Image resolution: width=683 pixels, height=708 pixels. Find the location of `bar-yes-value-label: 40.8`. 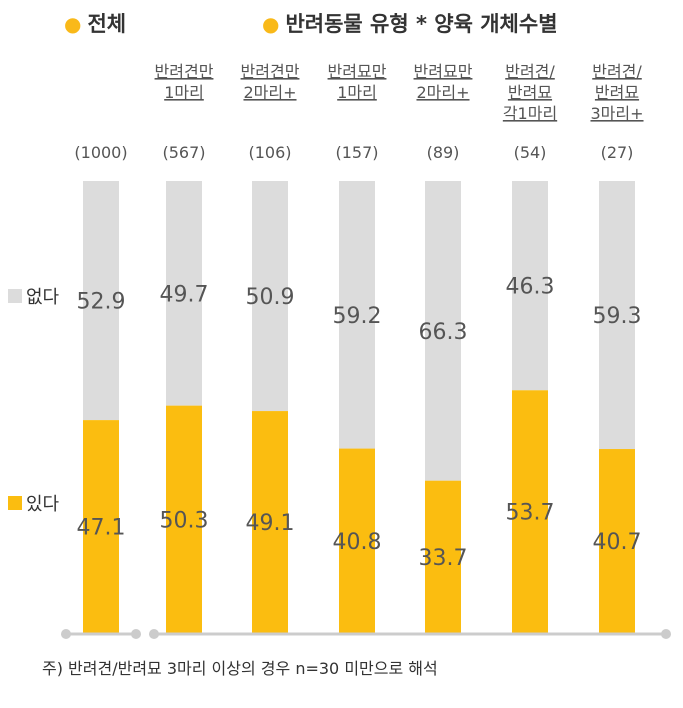

bar-yes-value-label: 40.8 is located at coordinates (357, 542).